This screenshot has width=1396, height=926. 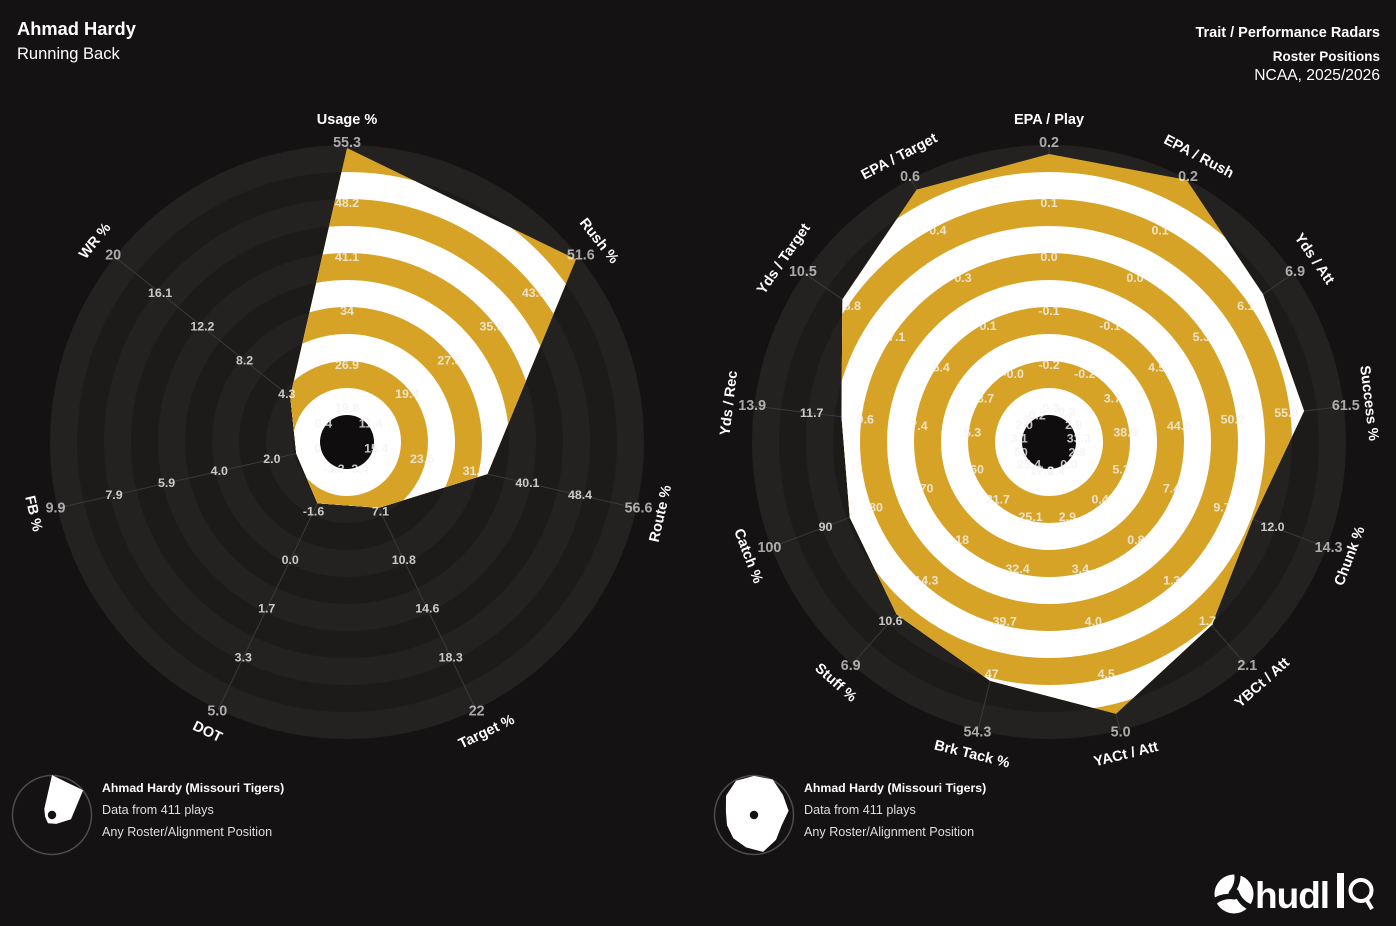 I want to click on svg-text: 23.6, so click(x=422, y=459).